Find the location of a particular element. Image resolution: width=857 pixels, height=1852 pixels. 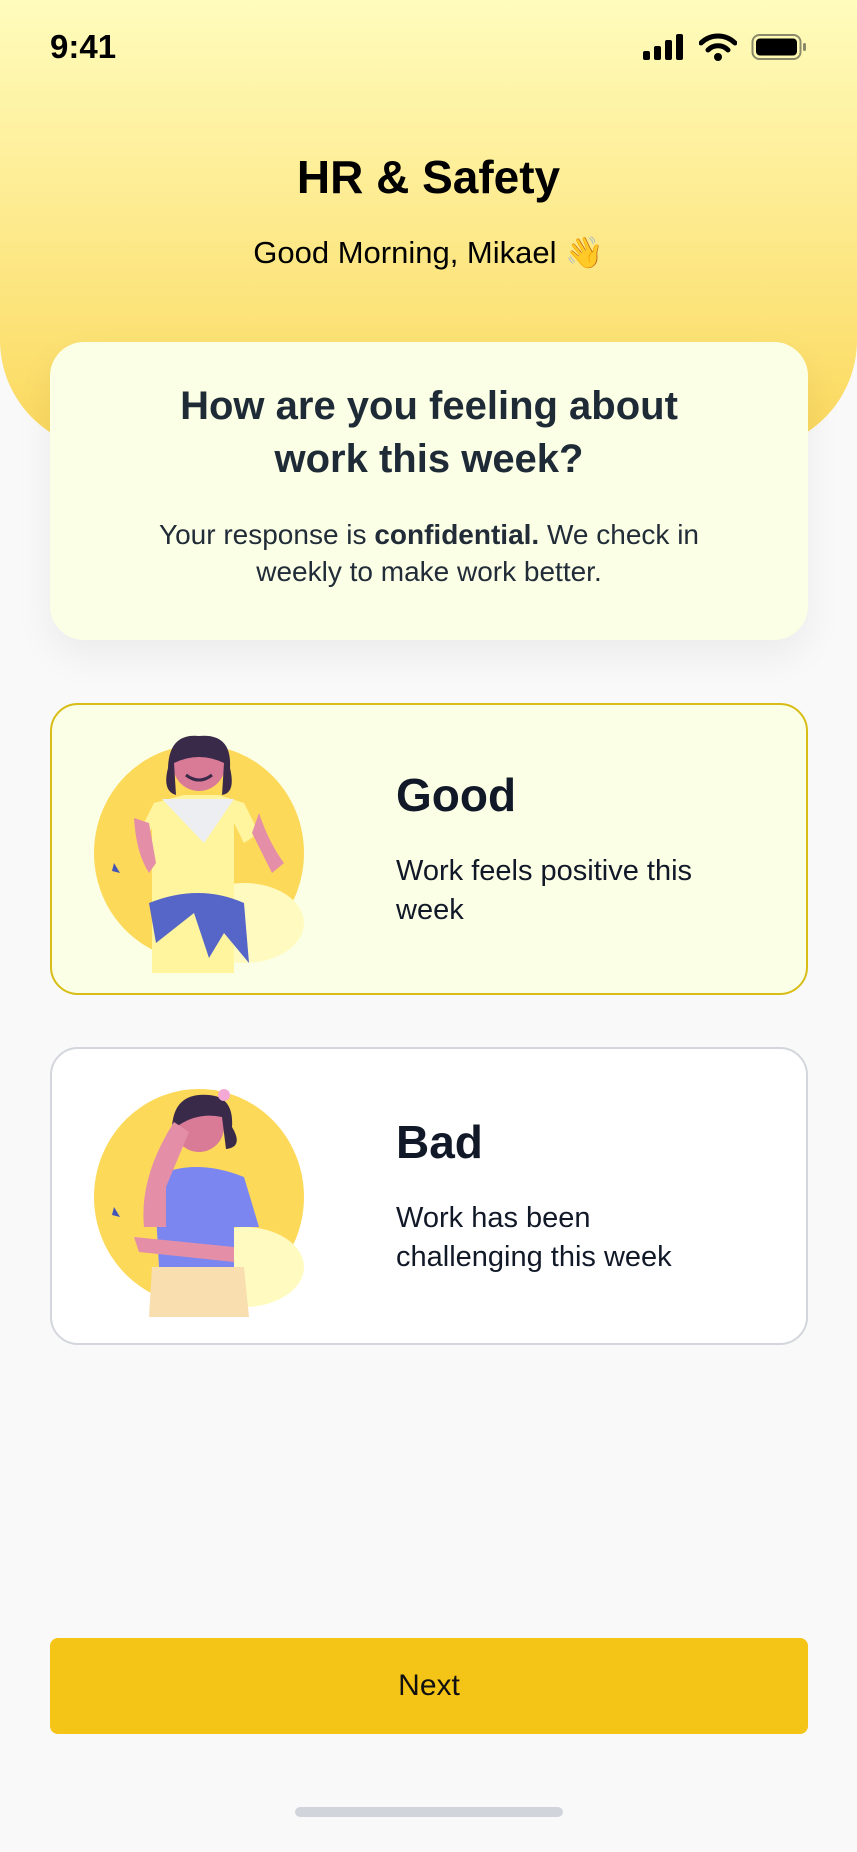

next-button: Next is located at coordinates (429, 1686).